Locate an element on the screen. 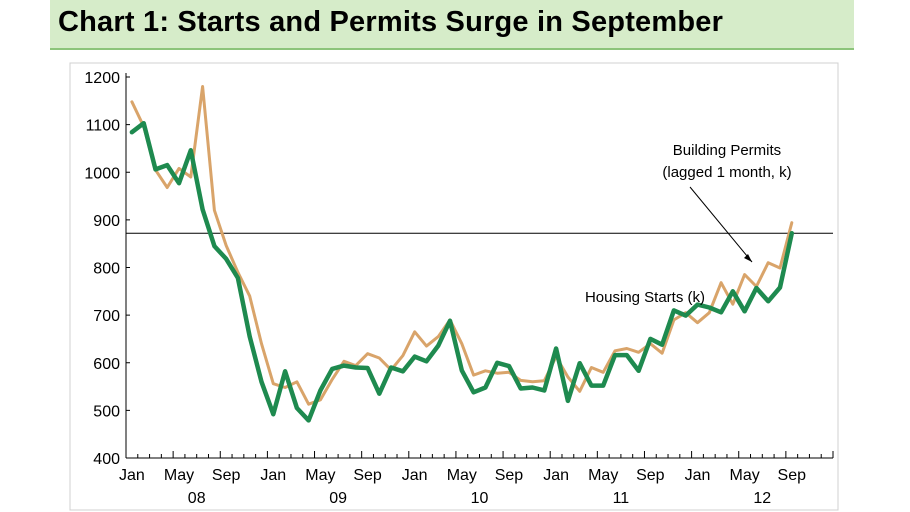 The width and height of the screenshot is (910, 512). x-year-label: 12 is located at coordinates (762, 498).